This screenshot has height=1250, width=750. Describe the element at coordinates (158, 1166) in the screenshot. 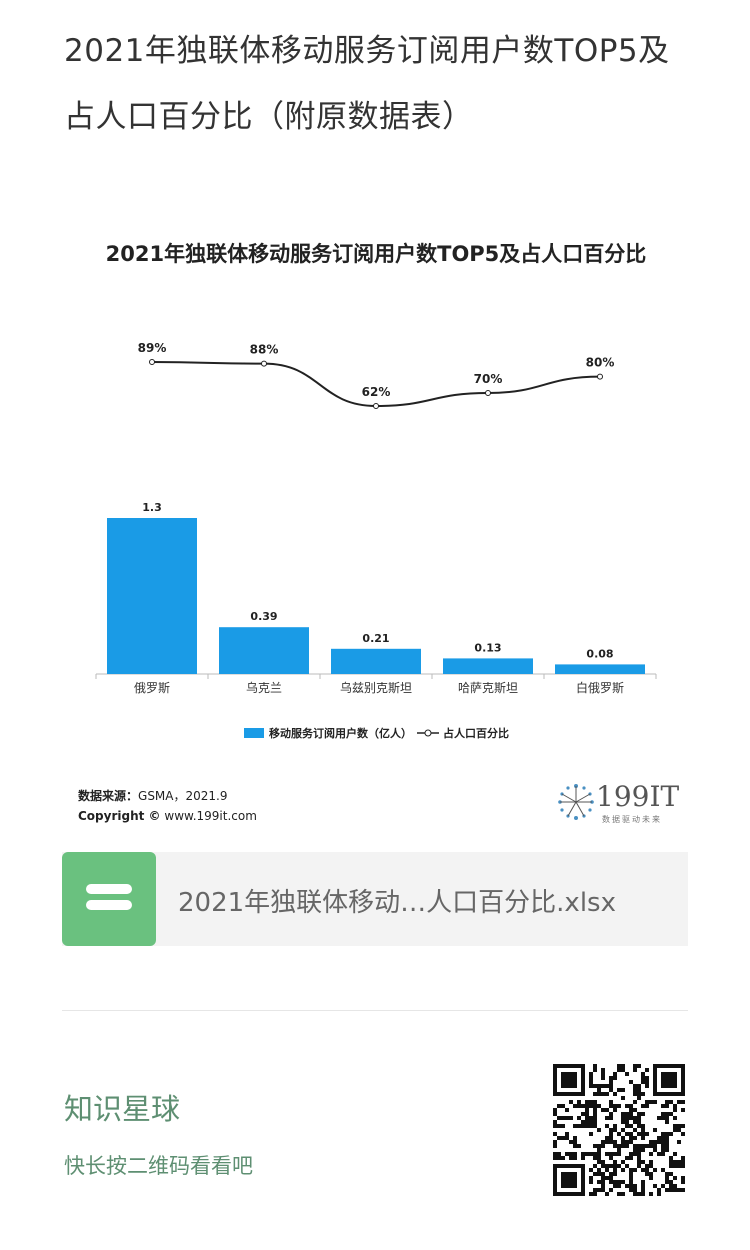

I see `promo-subtitle: 快长按二维码看看吧` at that location.